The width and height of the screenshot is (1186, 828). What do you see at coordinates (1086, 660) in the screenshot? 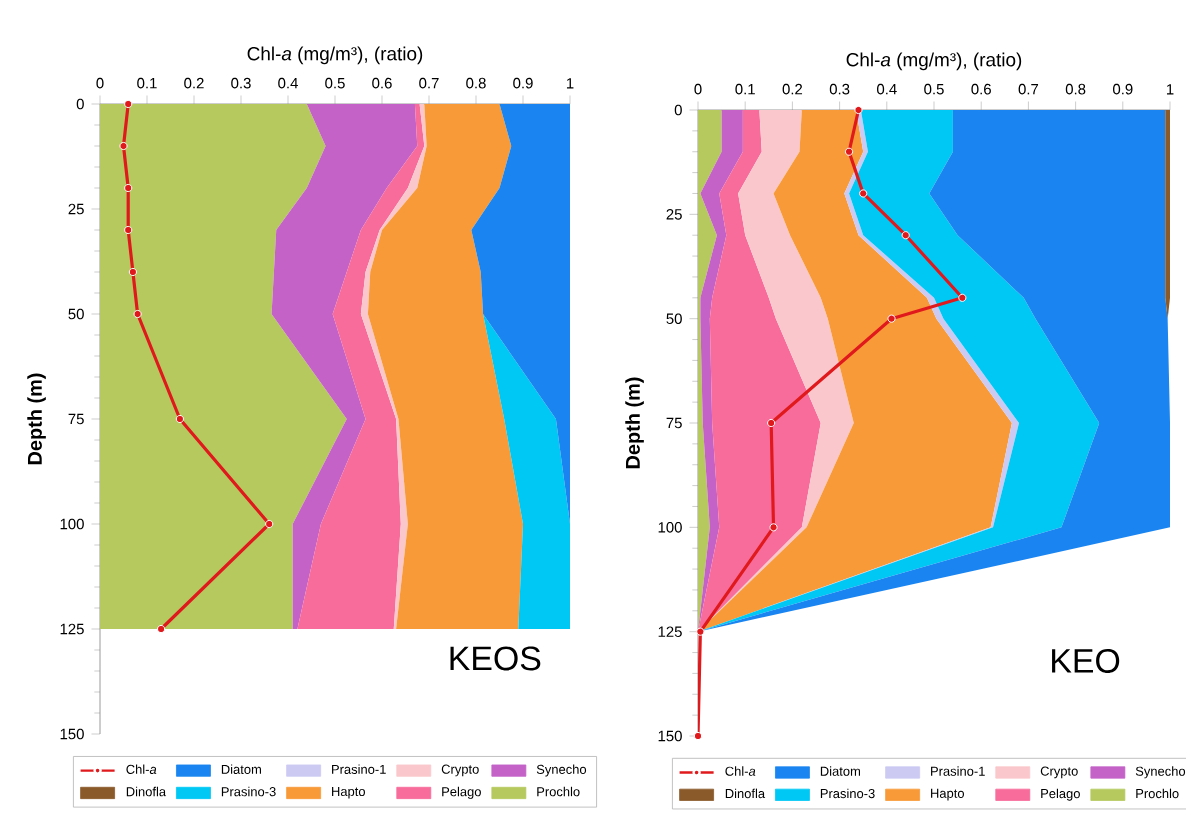
I see `annotation: KEO` at bounding box center [1086, 660].